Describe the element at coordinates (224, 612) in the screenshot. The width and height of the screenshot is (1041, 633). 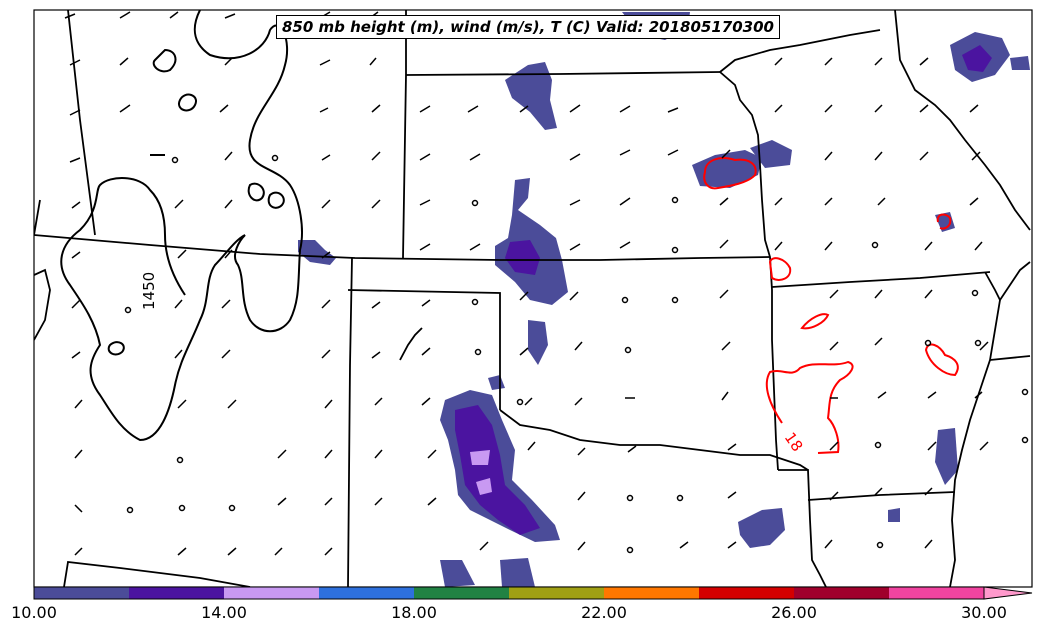
I see `colorbar-tick-label: 14.00` at that location.